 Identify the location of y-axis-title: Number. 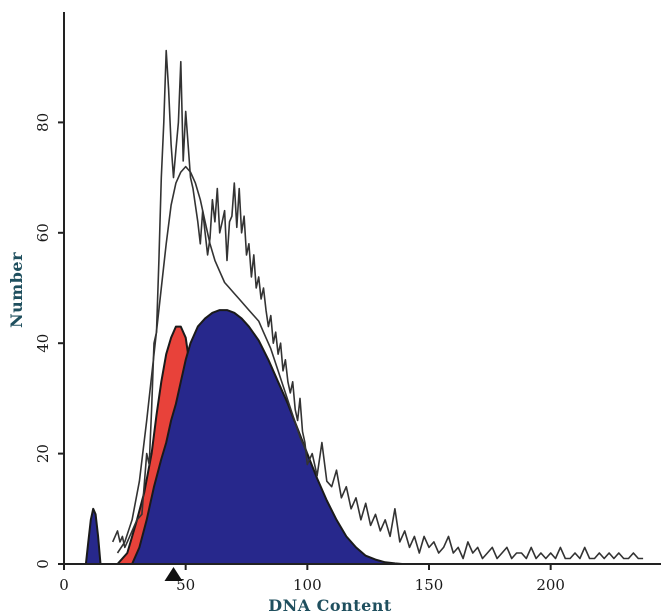
(16, 290).